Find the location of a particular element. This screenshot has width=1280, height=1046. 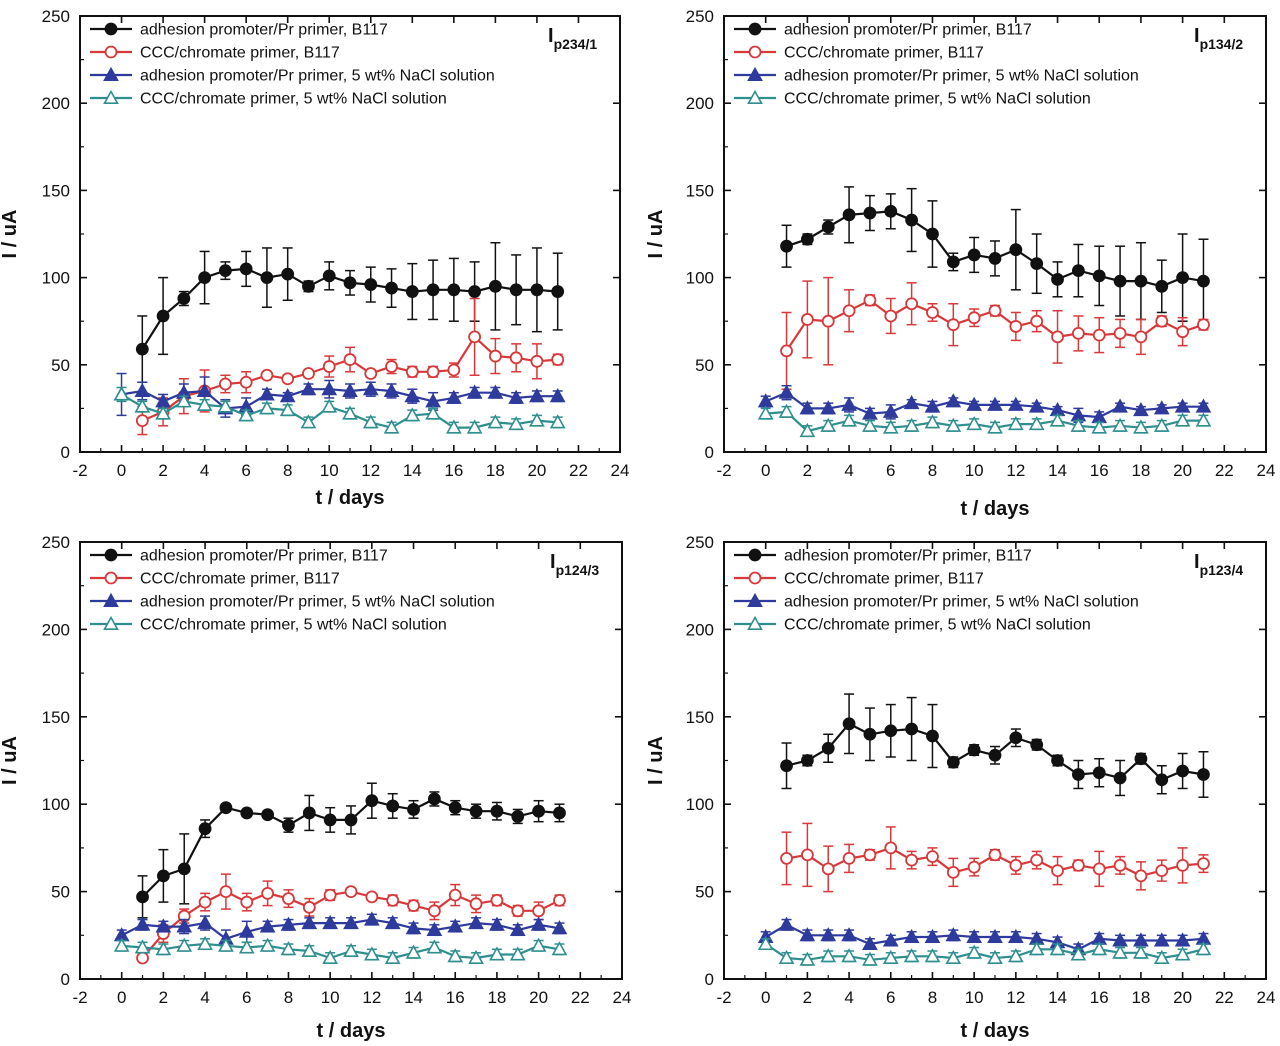

x-tick-label: -2 is located at coordinates (79, 997).